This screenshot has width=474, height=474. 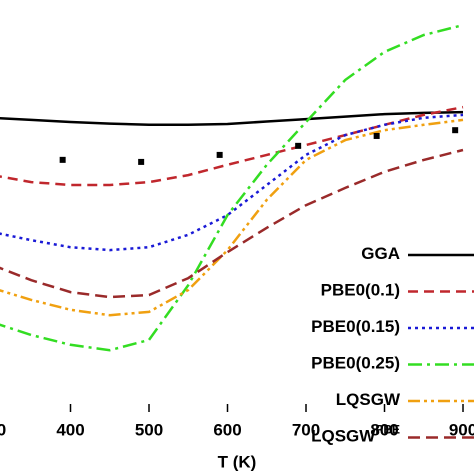 What do you see at coordinates (232, 118) in the screenshot?
I see `series-line` at bounding box center [232, 118].